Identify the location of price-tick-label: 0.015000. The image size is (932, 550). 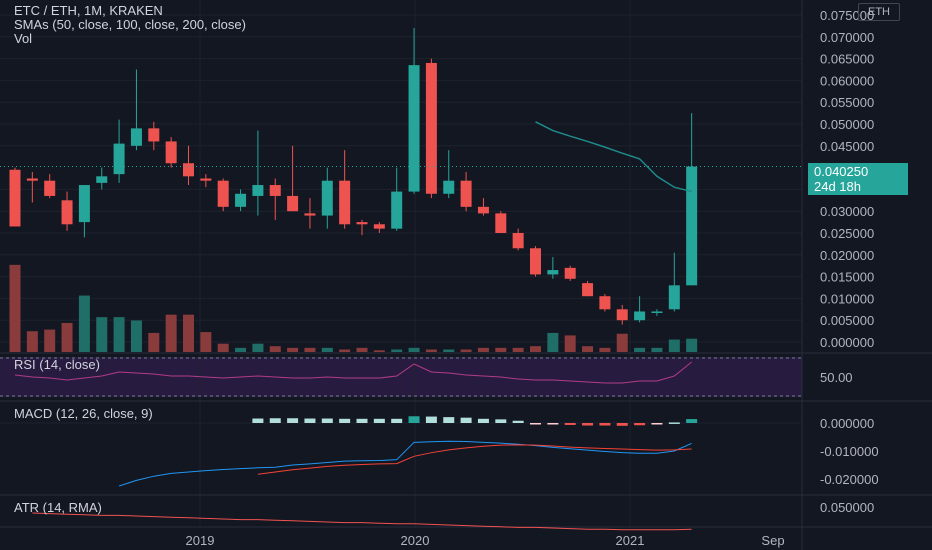
(847, 277).